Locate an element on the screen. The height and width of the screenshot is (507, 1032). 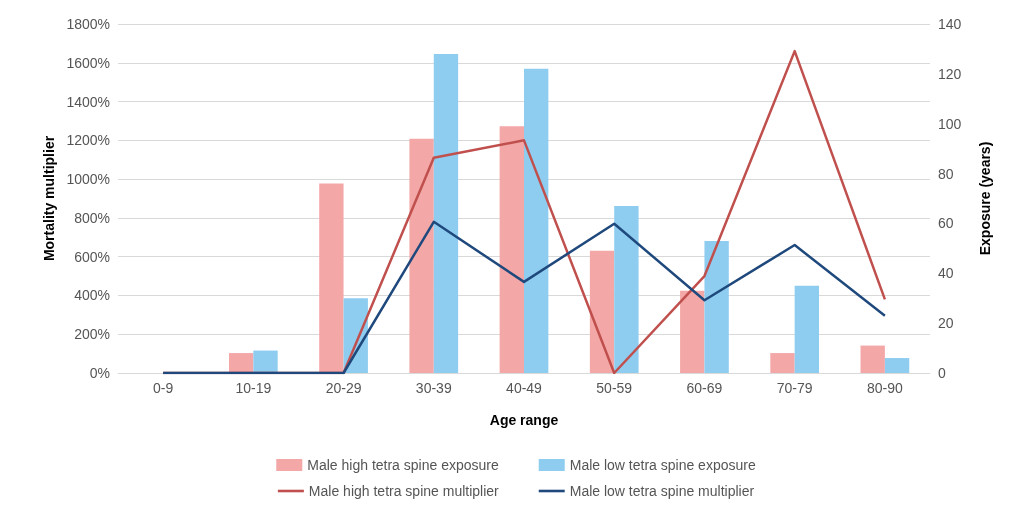
x-tick-label: 60-69 is located at coordinates (704, 388).